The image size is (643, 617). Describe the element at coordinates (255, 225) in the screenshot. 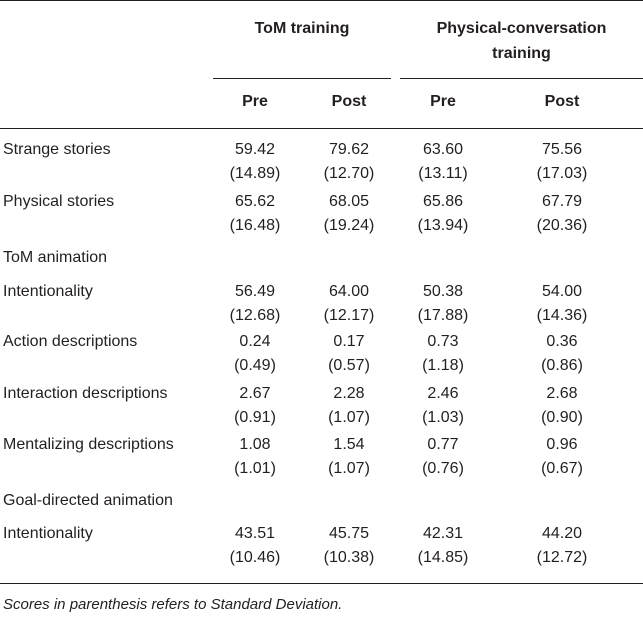

I see `cell-sd: (16.48)` at that location.